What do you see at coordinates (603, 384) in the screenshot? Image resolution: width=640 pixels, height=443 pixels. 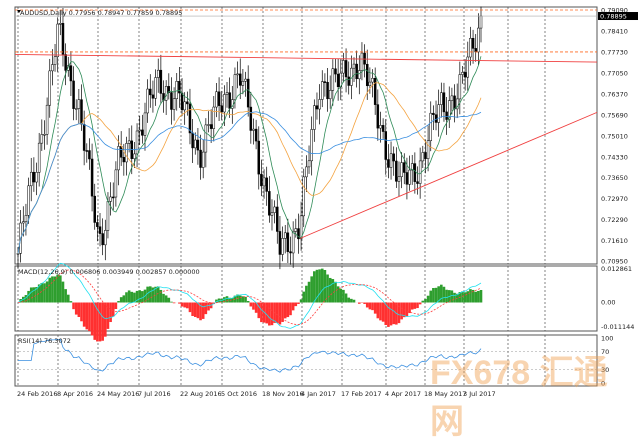 I see `rsi-y-tick: 0` at bounding box center [603, 384].